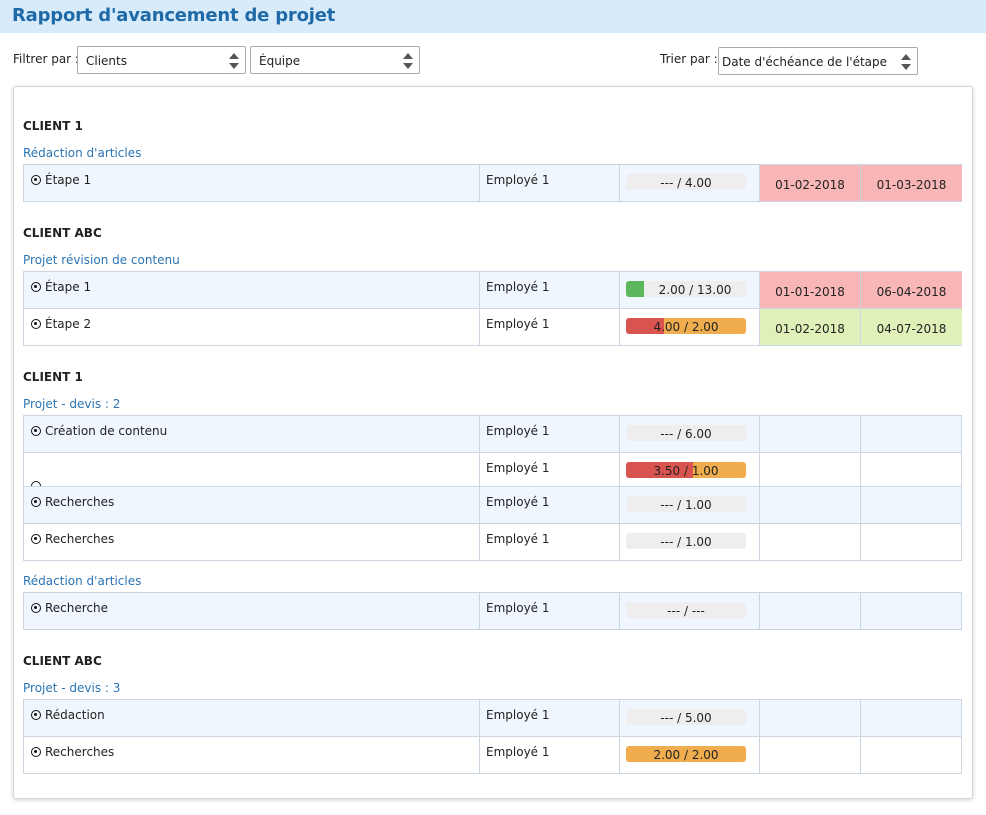  I want to click on project-link: Projet révision de contenu, so click(101, 260).